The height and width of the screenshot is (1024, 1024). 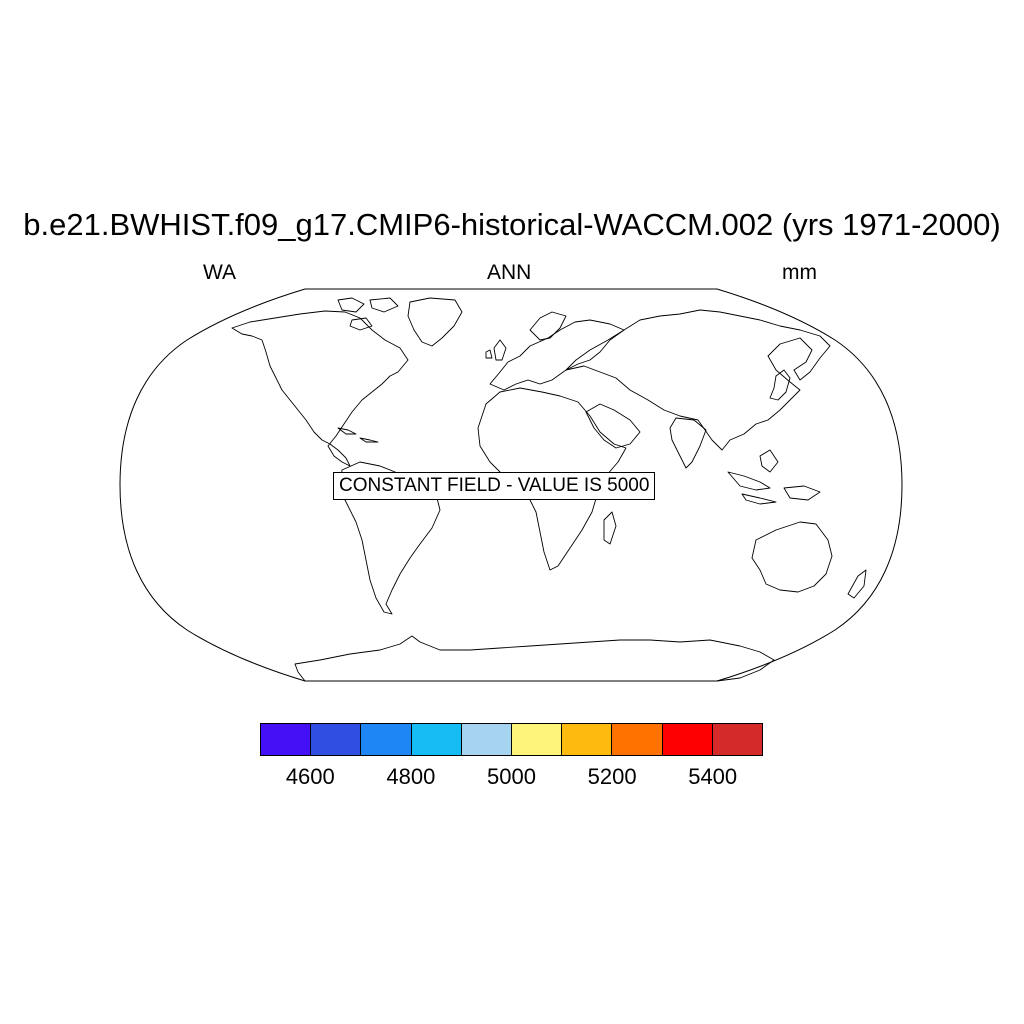 I want to click on coast-japan, so click(x=780, y=385).